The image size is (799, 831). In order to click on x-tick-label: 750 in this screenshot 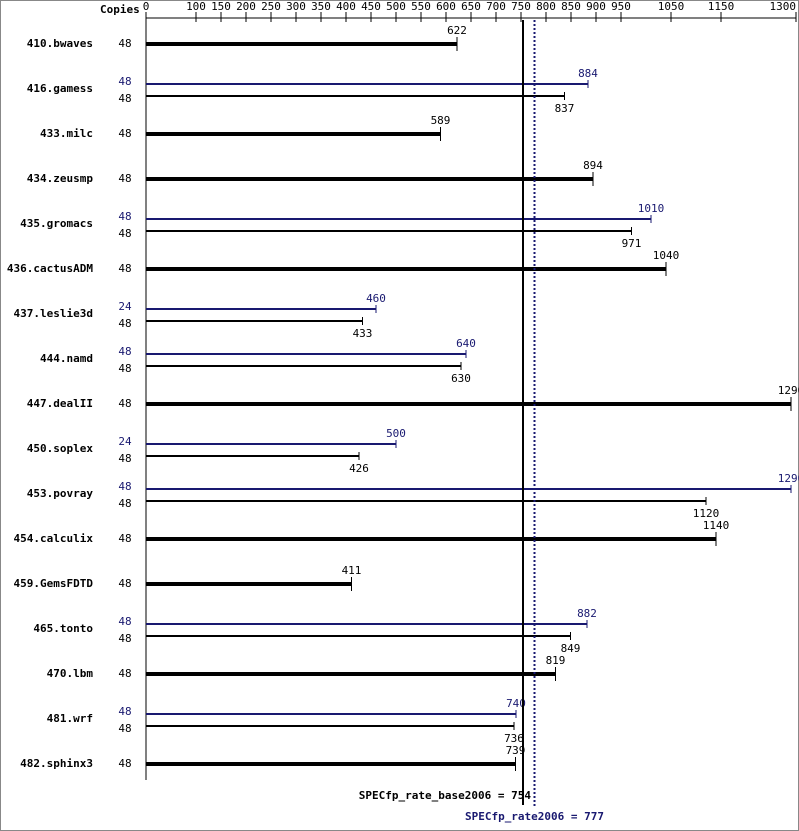, I will do `click(521, 6)`.